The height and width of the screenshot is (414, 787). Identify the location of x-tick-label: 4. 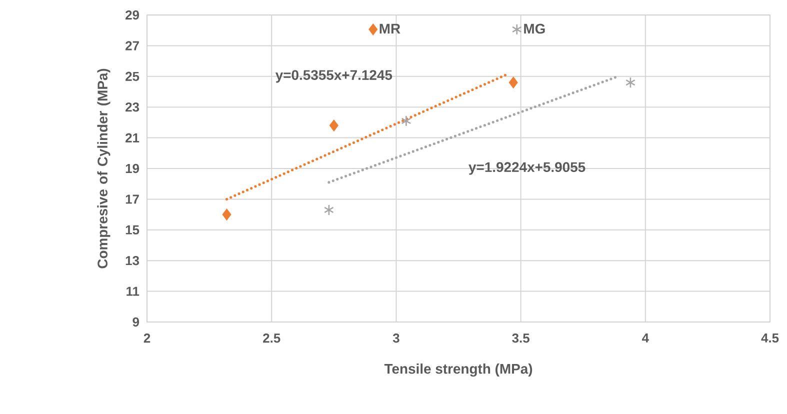
(645, 338).